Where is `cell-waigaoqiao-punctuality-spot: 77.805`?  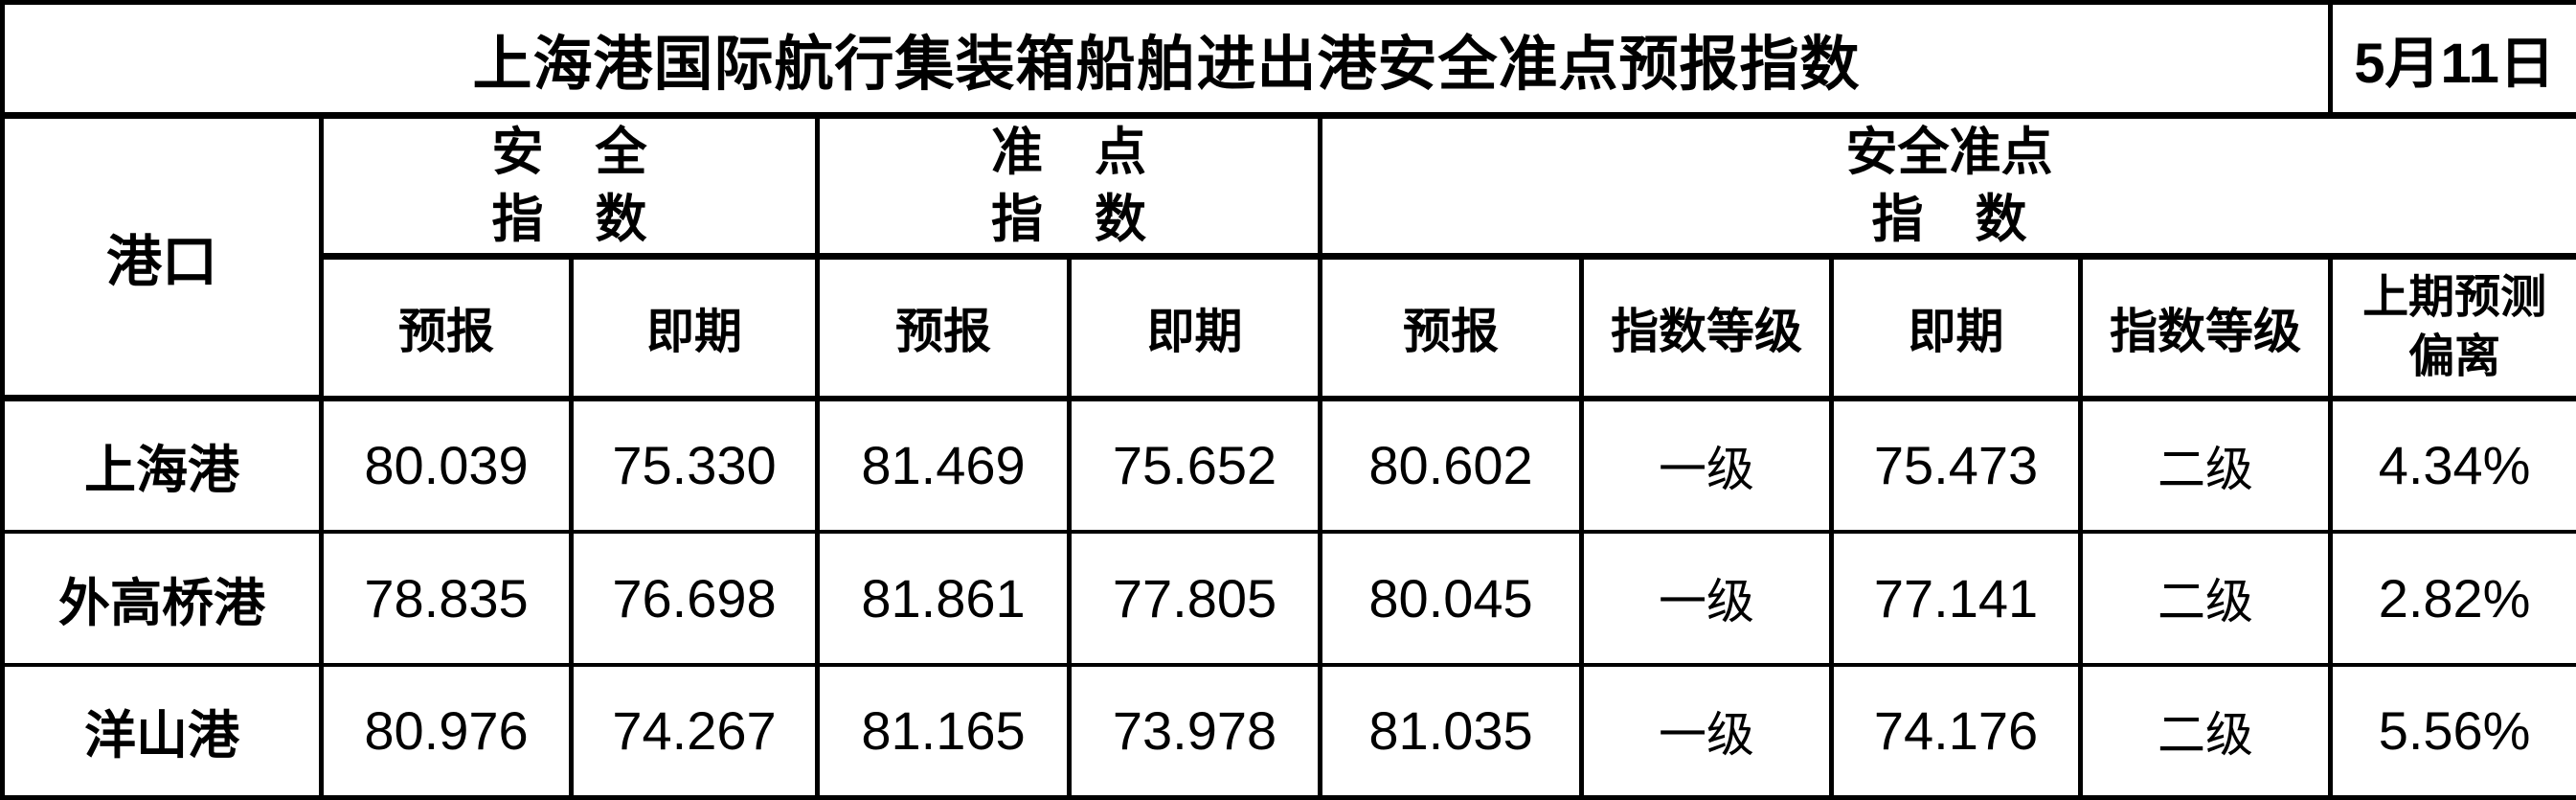 cell-waigaoqiao-punctuality-spot: 77.805 is located at coordinates (1195, 598).